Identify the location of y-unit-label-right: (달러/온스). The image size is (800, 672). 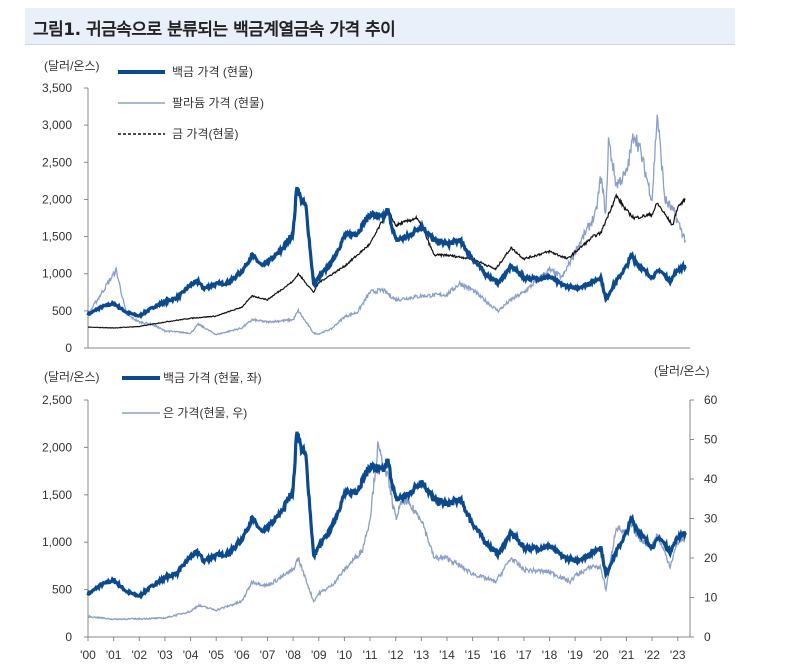
(682, 371).